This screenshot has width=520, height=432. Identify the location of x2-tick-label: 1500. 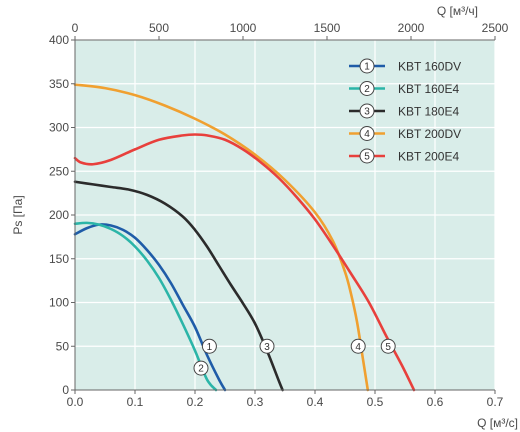
(327, 28).